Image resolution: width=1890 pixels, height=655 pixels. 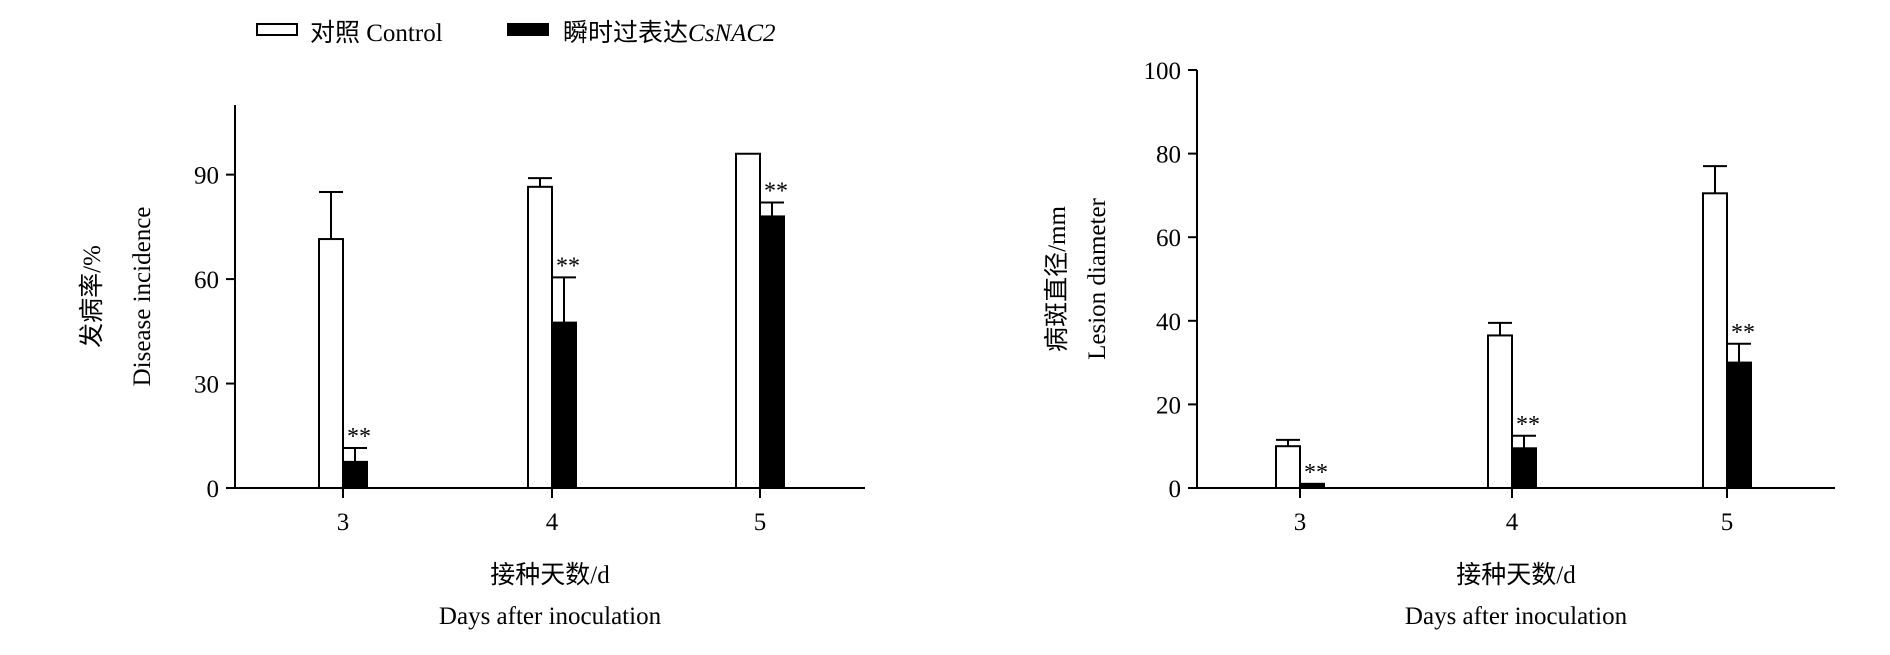 What do you see at coordinates (92, 296) in the screenshot?
I see `y-axis-label-cn: 发病率/%` at bounding box center [92, 296].